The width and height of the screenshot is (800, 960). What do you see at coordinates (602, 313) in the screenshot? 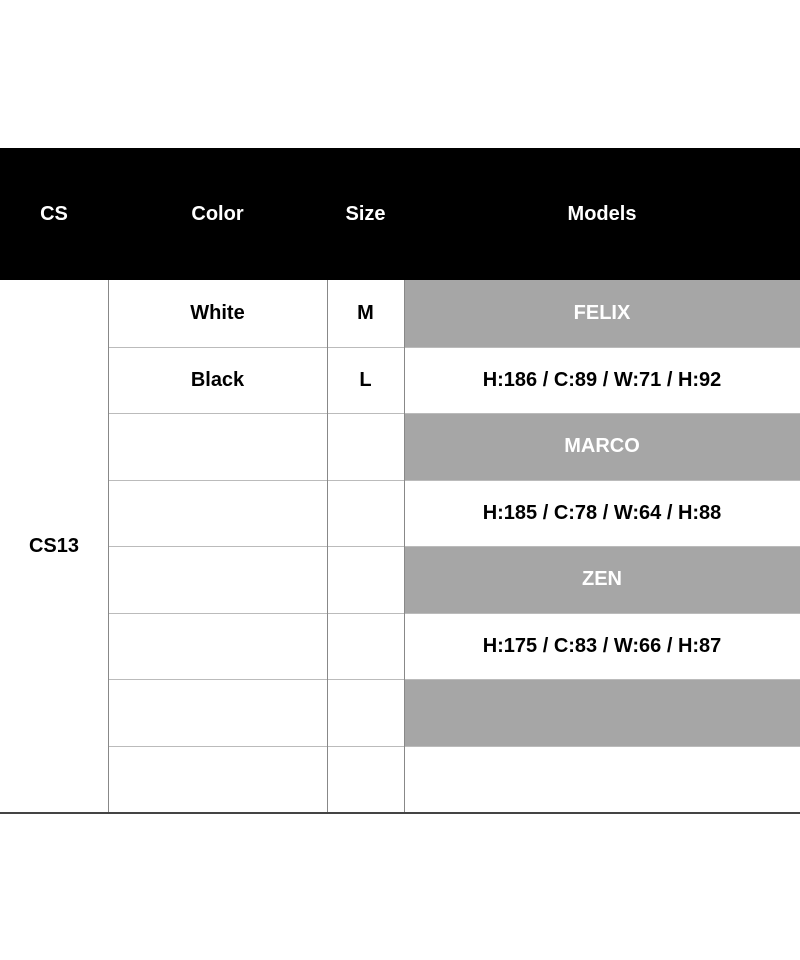
I see `model-cell: FELIX` at bounding box center [602, 313].